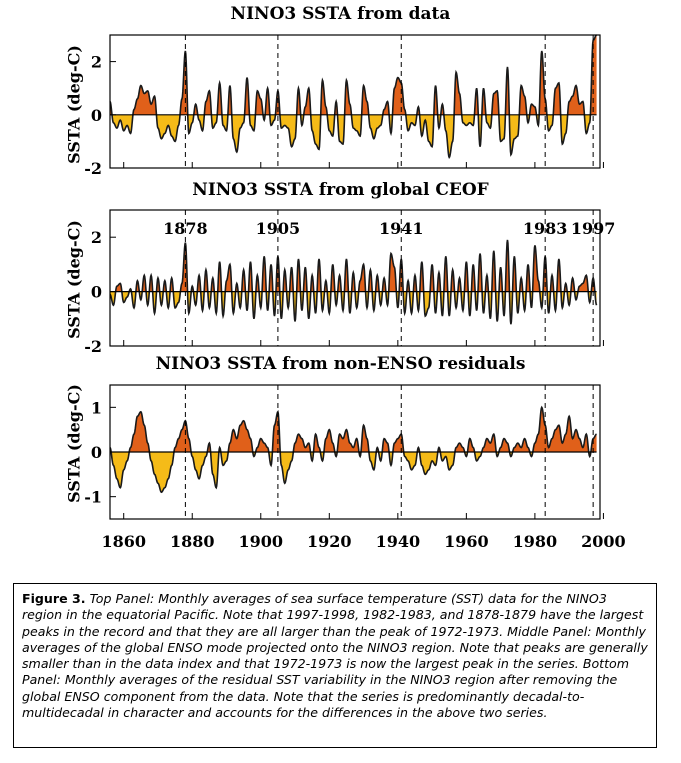 The image size is (681, 763). Describe the element at coordinates (122, 598) in the screenshot. I see `caption-top-label: Top Panel:` at that location.